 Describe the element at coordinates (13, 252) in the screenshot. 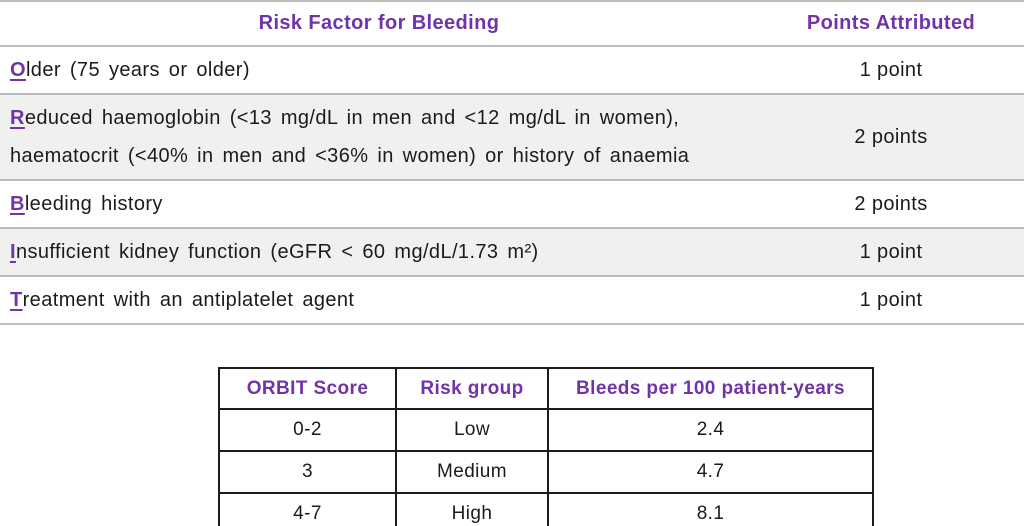

I see `risk-factor-lead-letter: I` at that location.